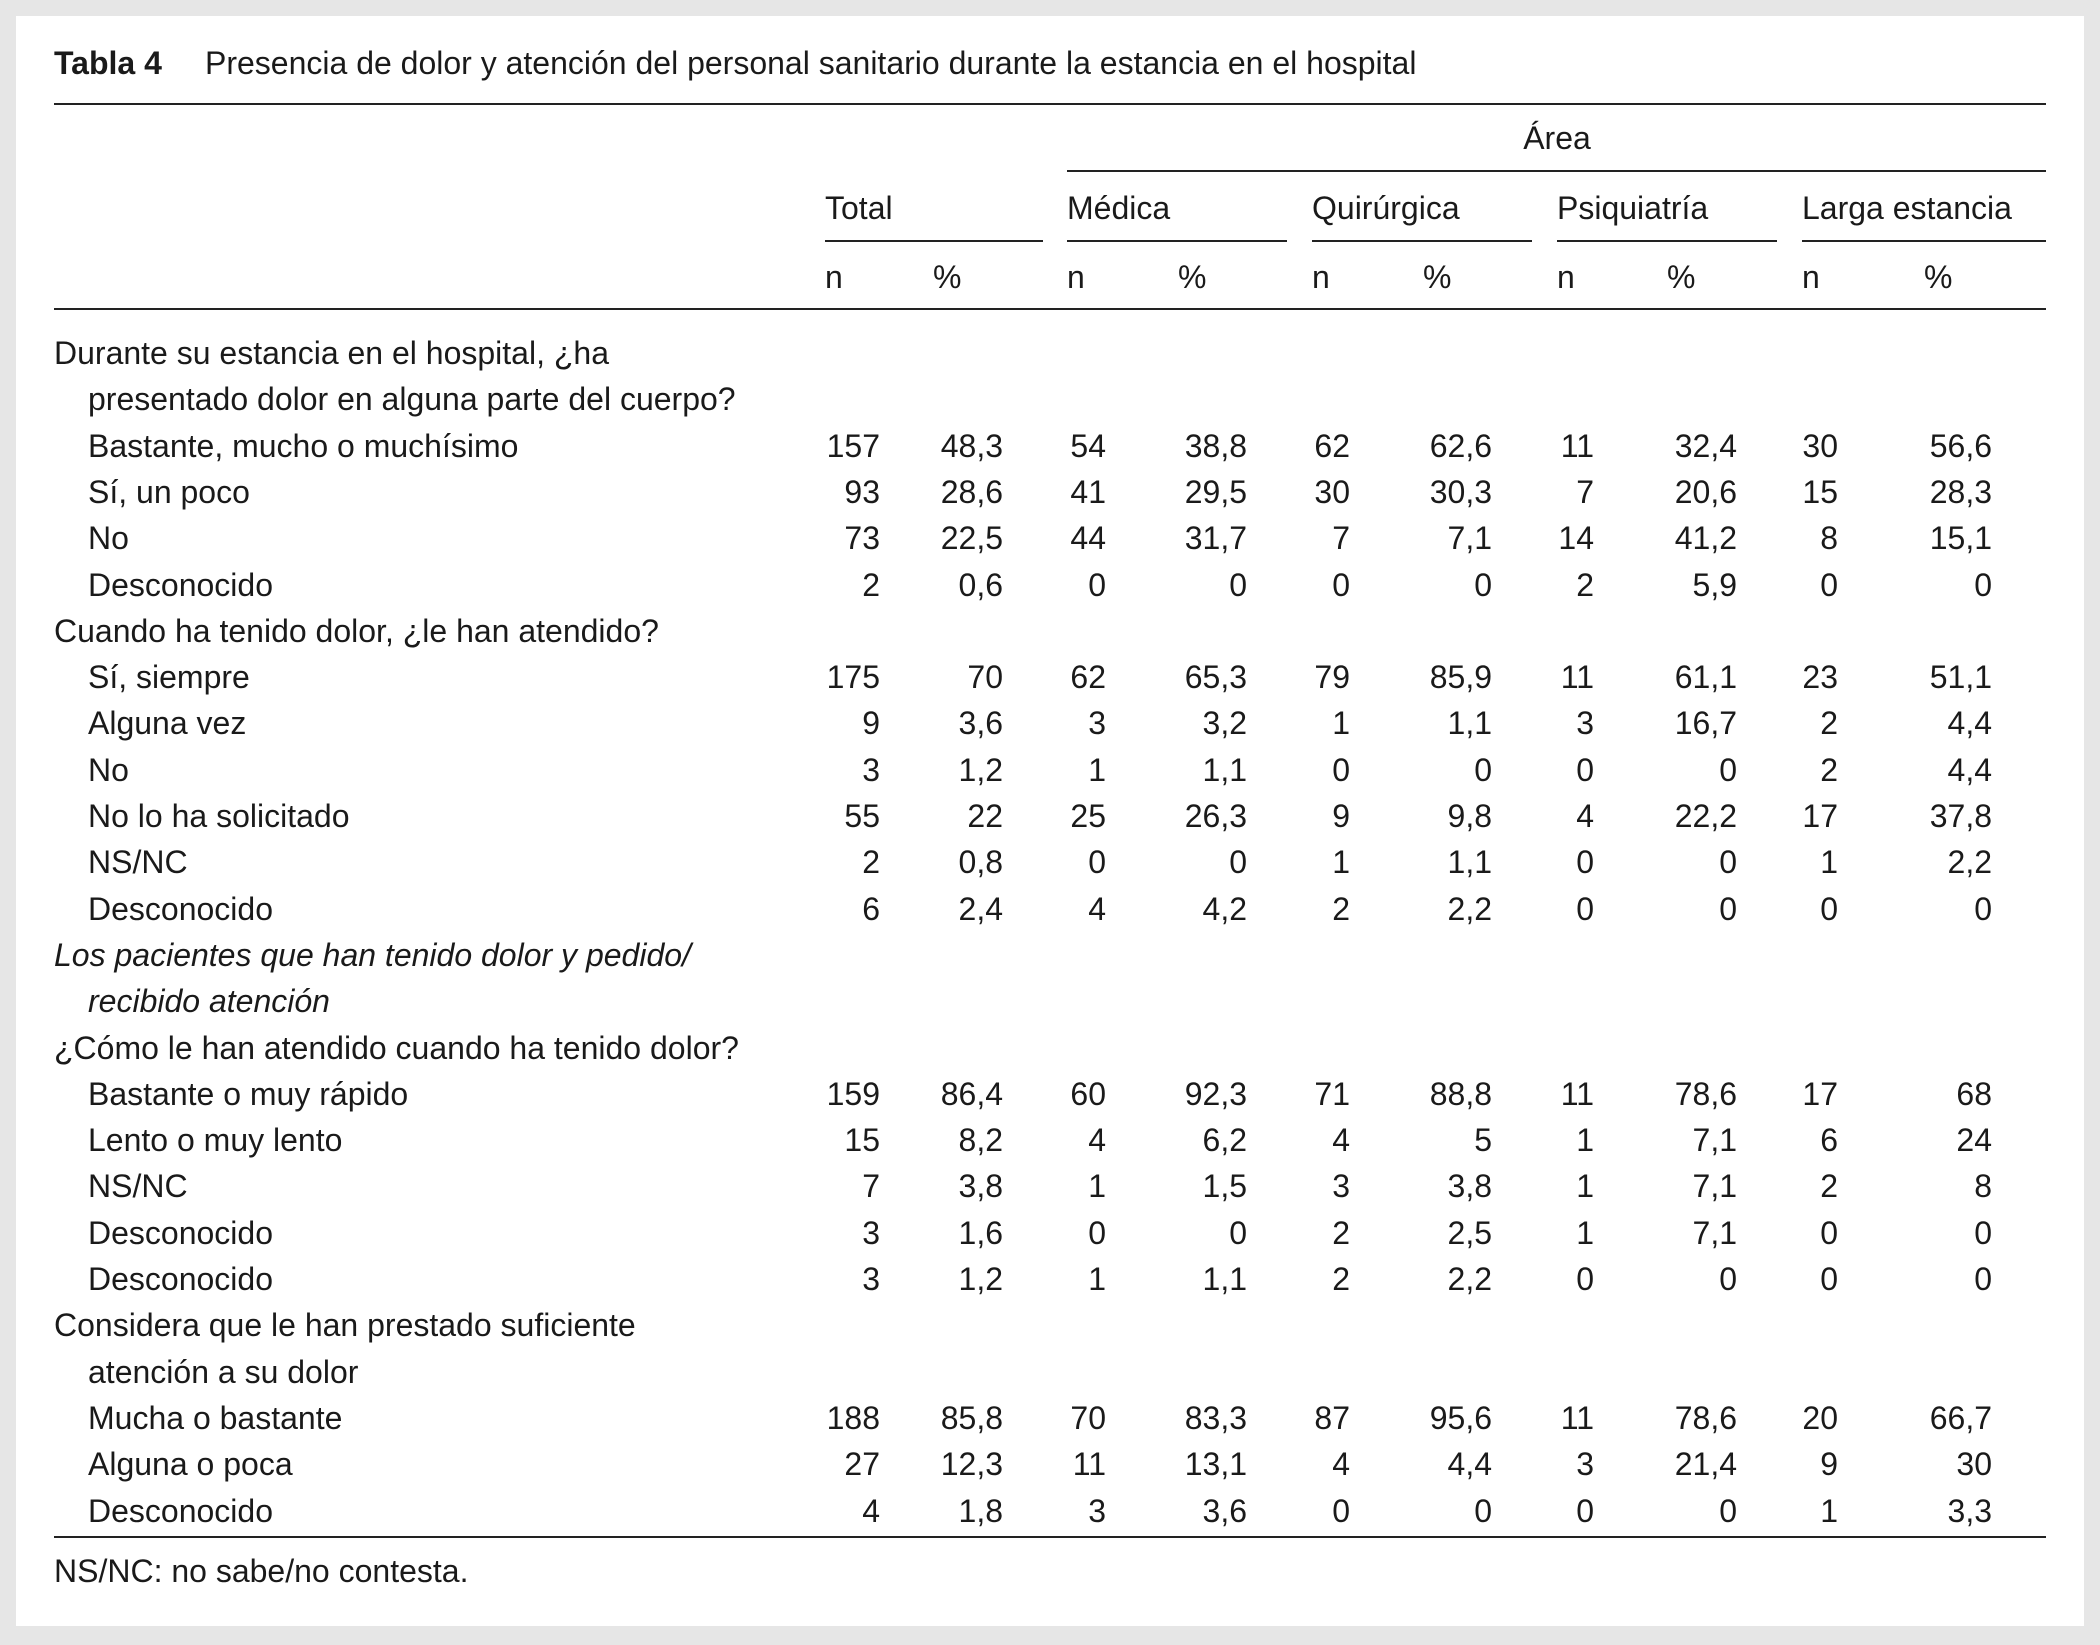  Describe the element at coordinates (331, 353) in the screenshot. I see `section-heading: Durante su estancia en el hospital, ¿ha` at that location.